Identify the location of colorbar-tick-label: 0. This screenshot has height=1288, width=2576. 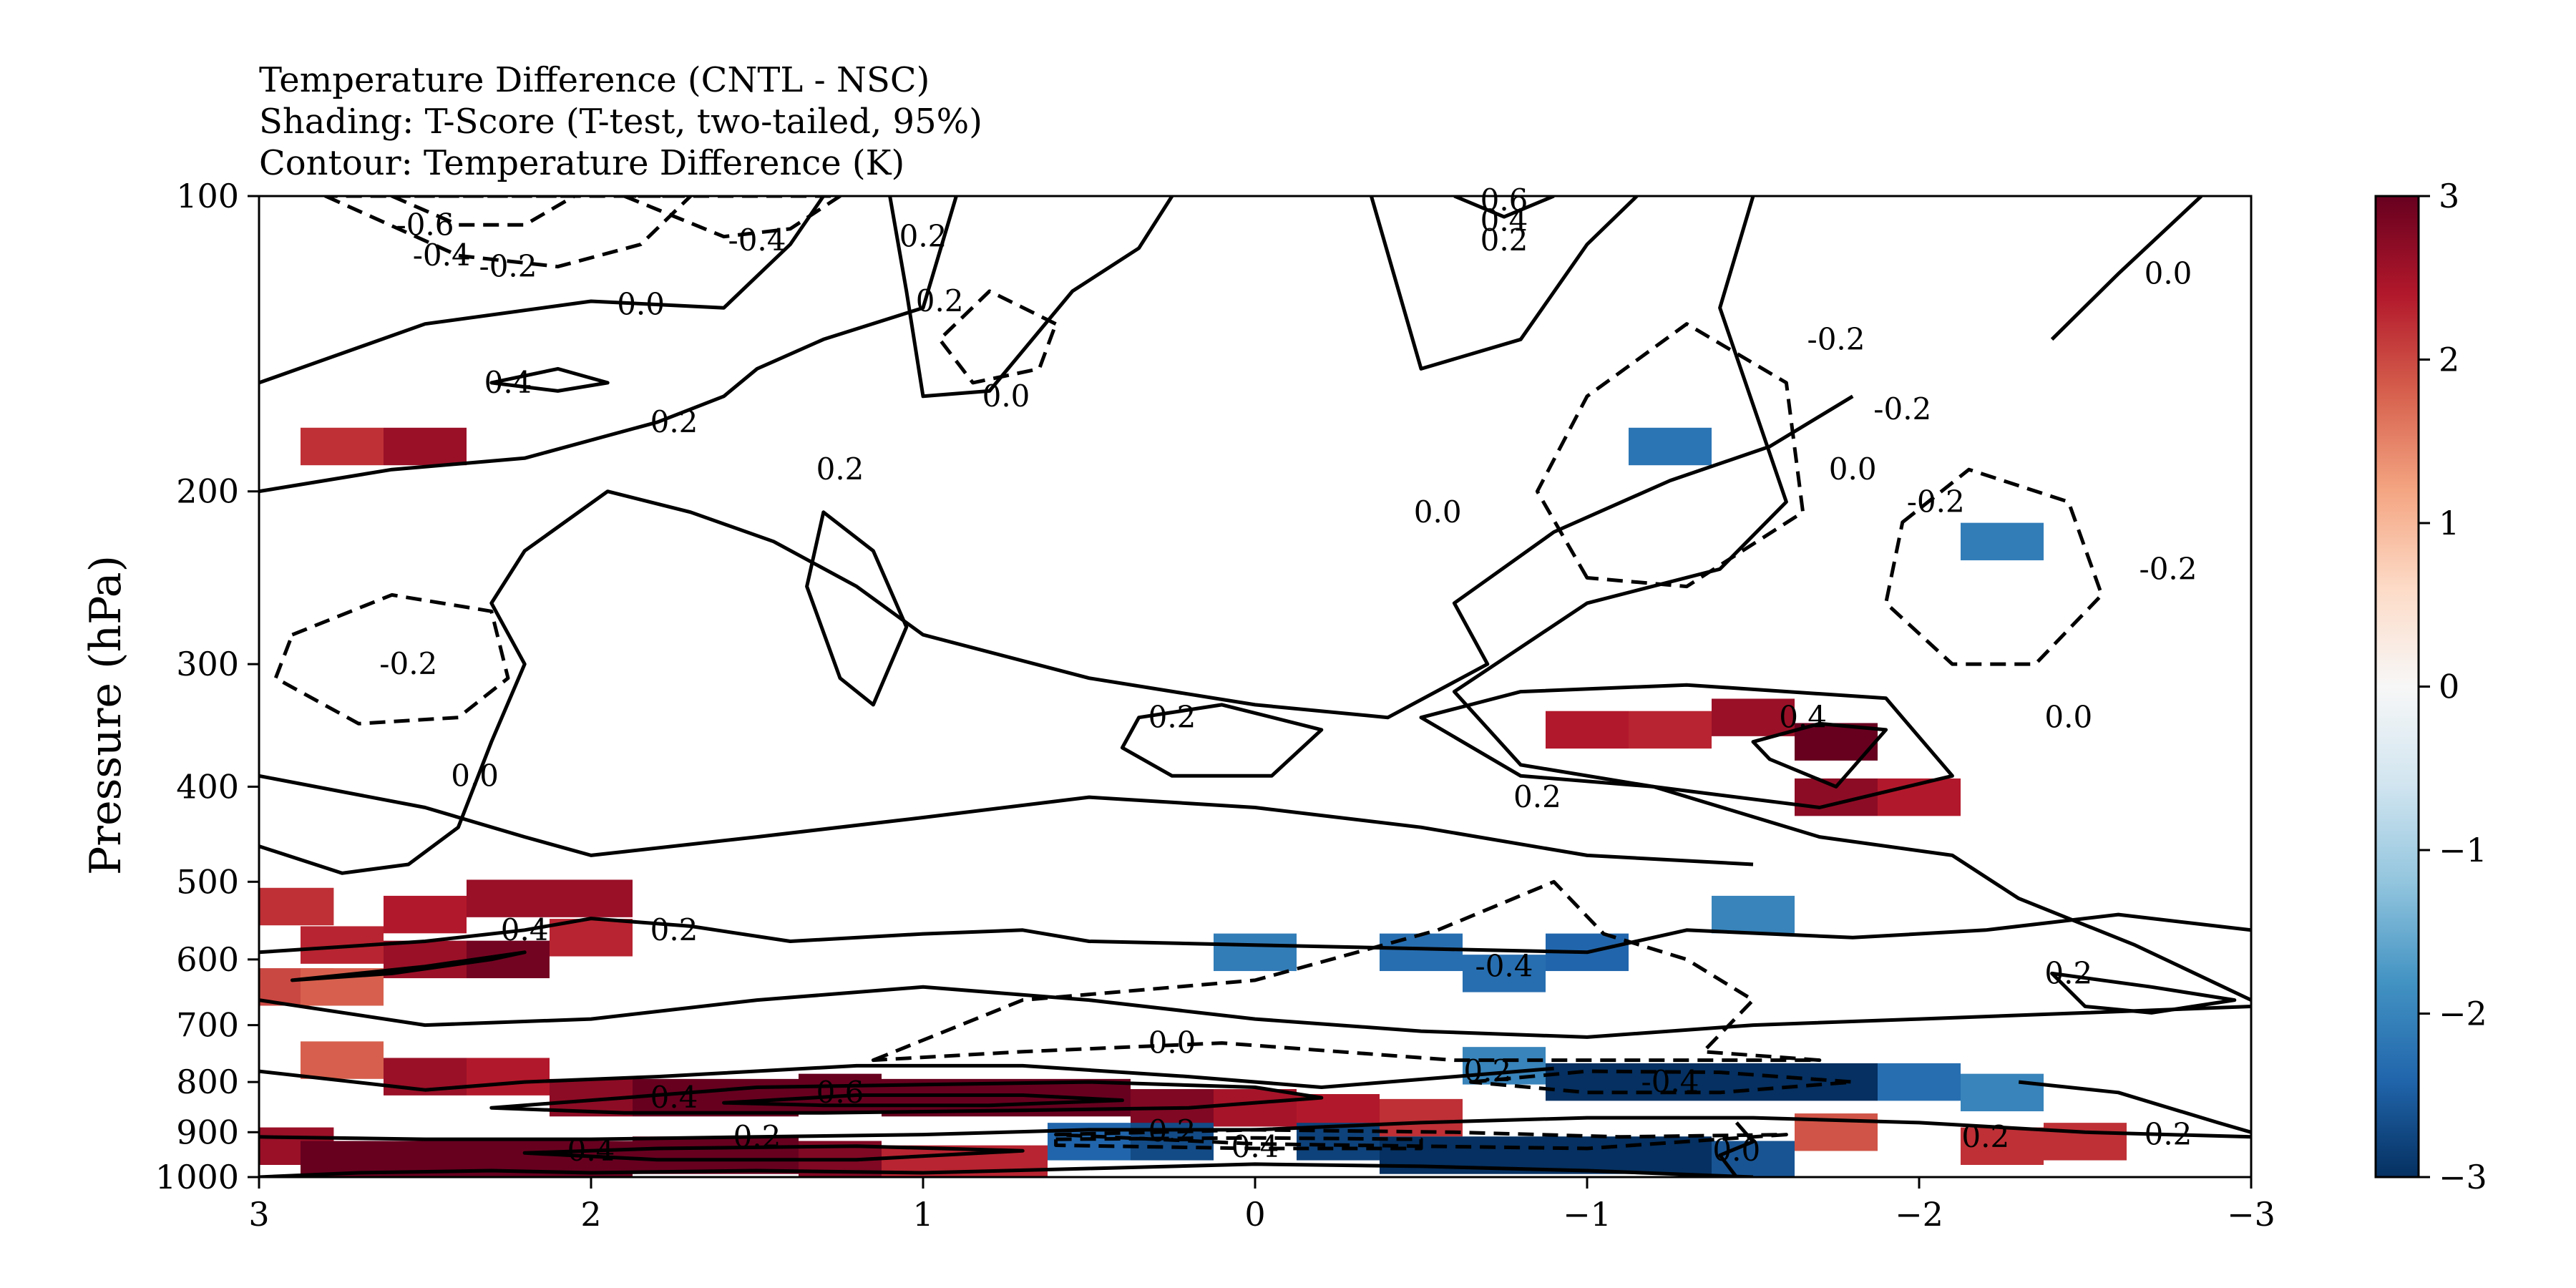
(2449, 687).